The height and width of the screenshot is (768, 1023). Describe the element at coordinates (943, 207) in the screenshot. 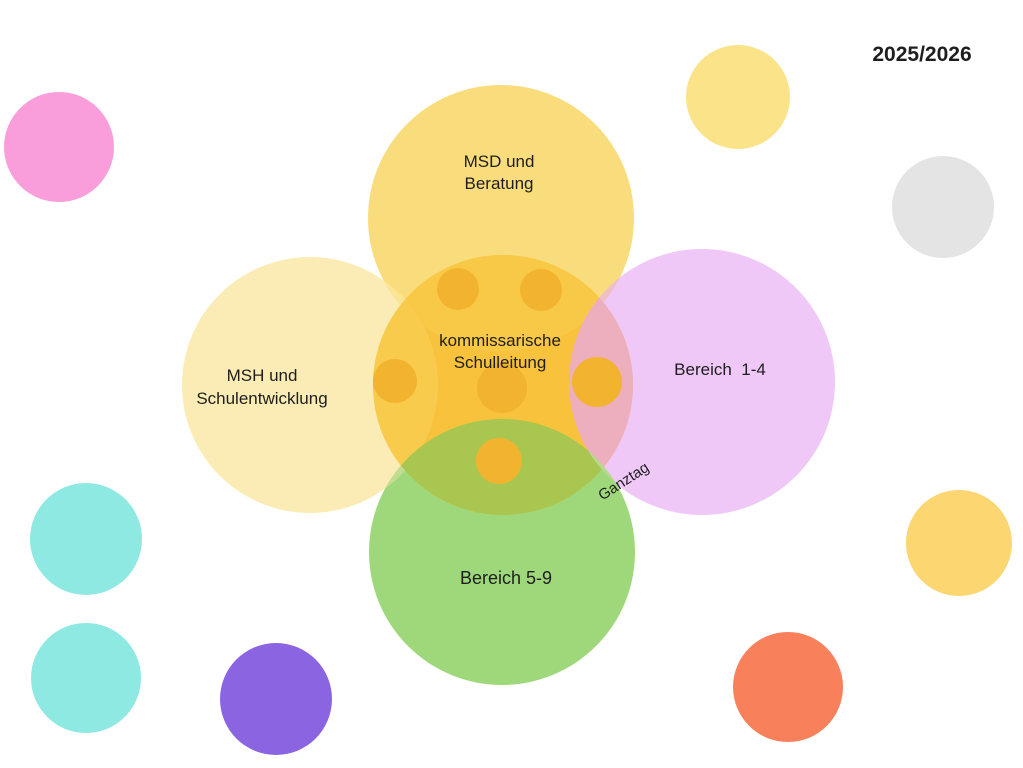

I see `decorative-circle-gray` at that location.